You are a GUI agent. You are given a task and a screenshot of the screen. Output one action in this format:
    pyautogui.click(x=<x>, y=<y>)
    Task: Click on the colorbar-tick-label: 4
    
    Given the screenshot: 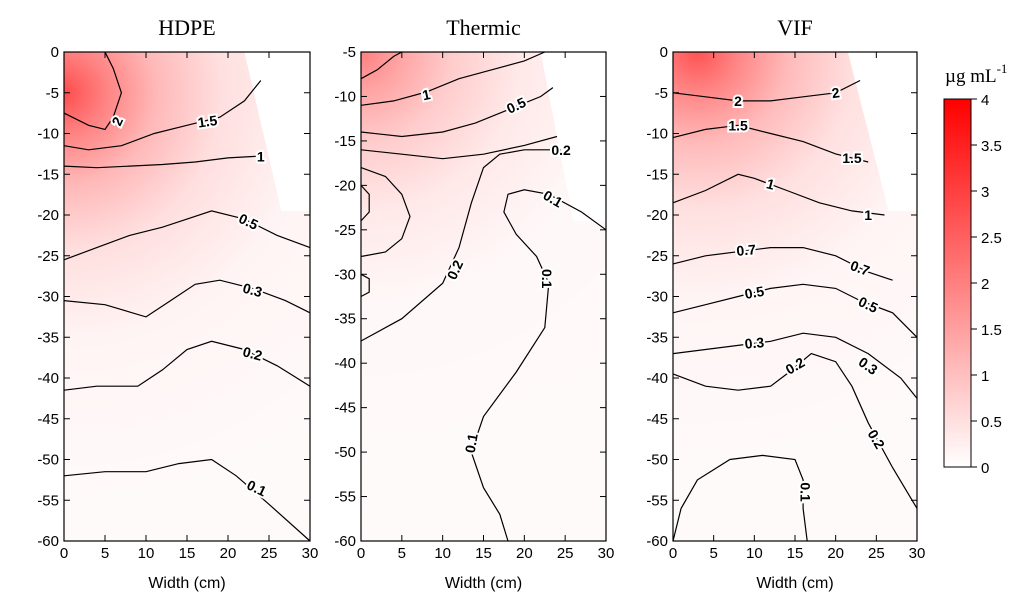 What is the action you would take?
    pyautogui.click(x=985, y=100)
    